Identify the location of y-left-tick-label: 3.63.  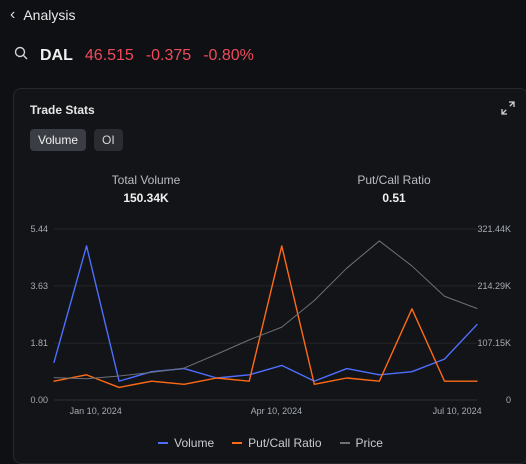
(39, 286).